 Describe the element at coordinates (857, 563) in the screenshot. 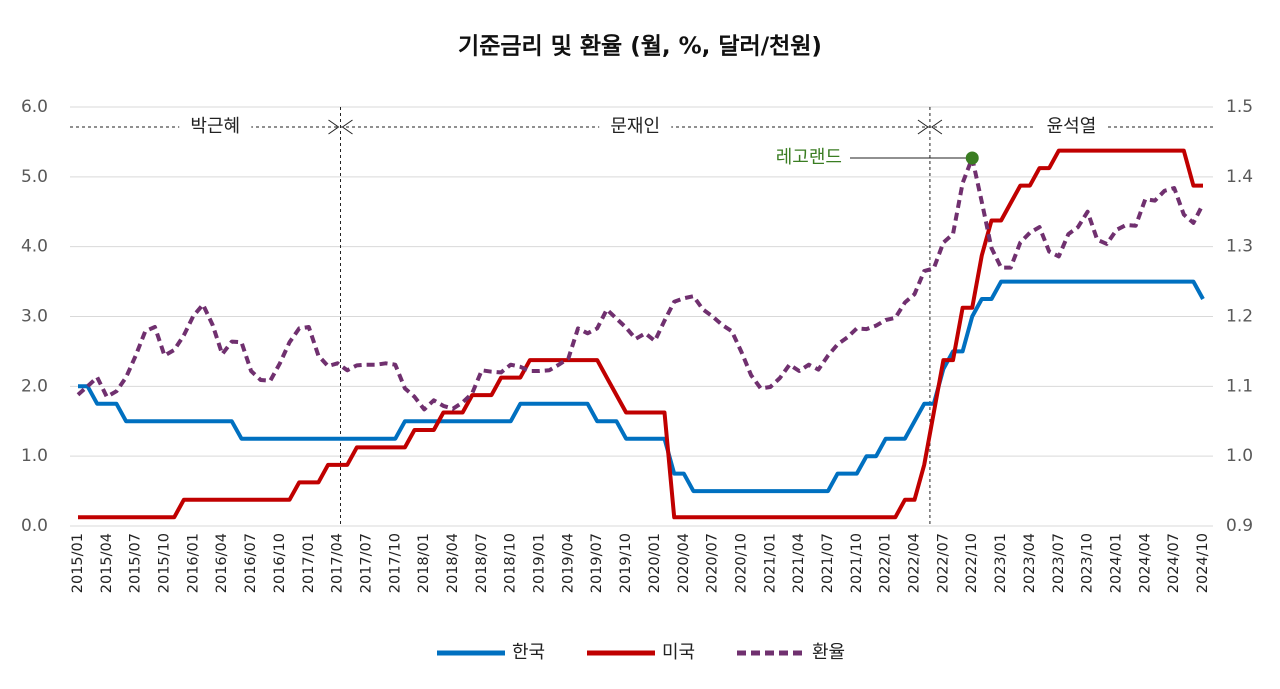

I see `x-tick-label: 2021/10` at that location.